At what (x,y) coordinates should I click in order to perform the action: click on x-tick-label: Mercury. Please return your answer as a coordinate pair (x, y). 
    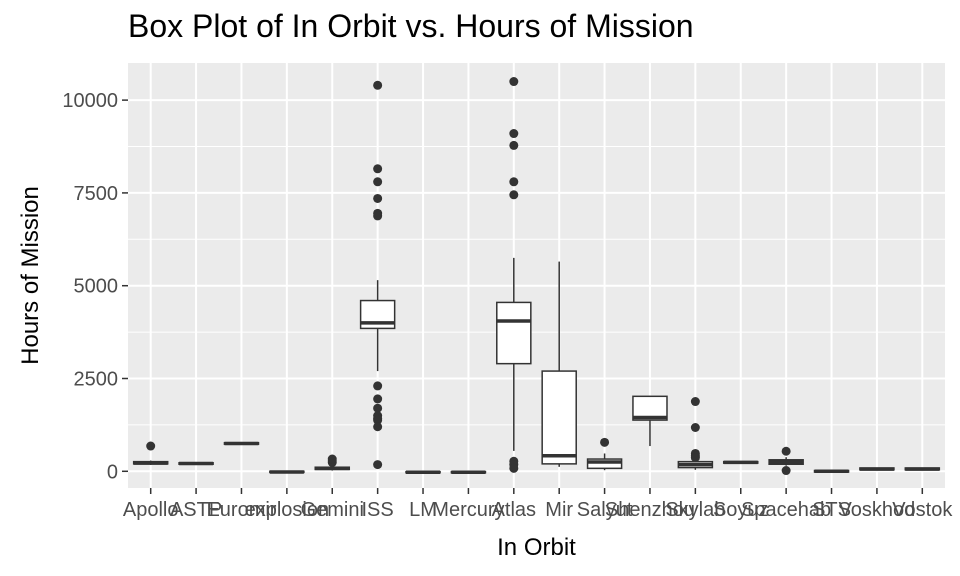
    Looking at the image, I should click on (468, 510).